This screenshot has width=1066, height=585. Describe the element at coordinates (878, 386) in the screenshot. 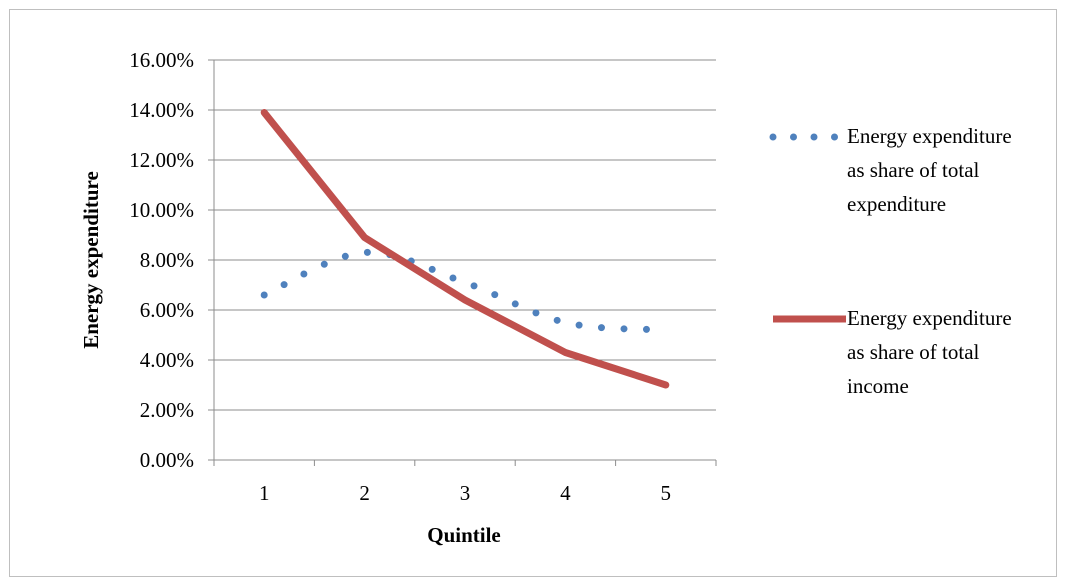

I see `legend-label: income` at that location.